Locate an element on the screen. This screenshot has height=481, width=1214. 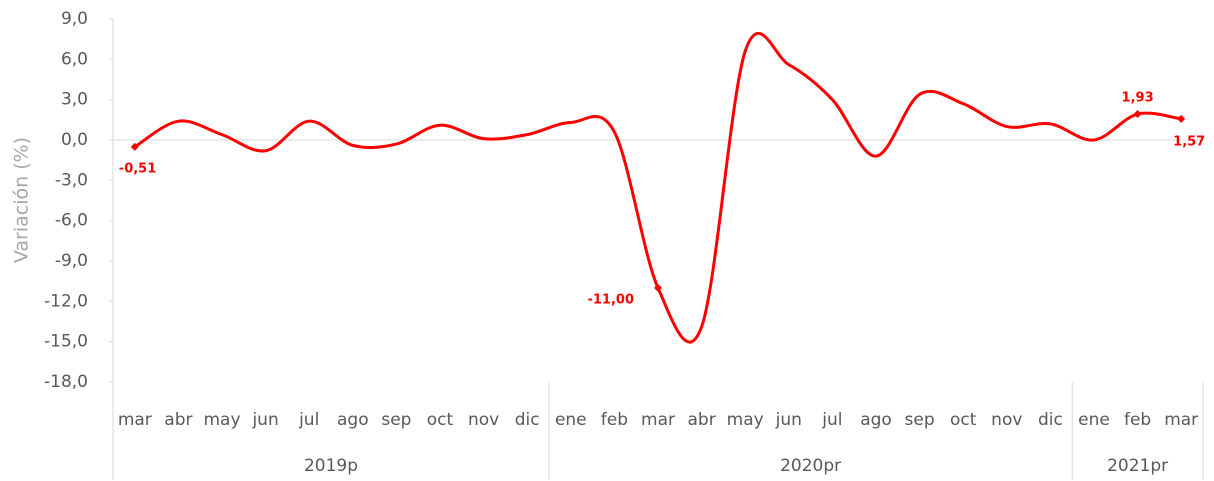
y-axis-label: Variación (%) is located at coordinates (22, 200).